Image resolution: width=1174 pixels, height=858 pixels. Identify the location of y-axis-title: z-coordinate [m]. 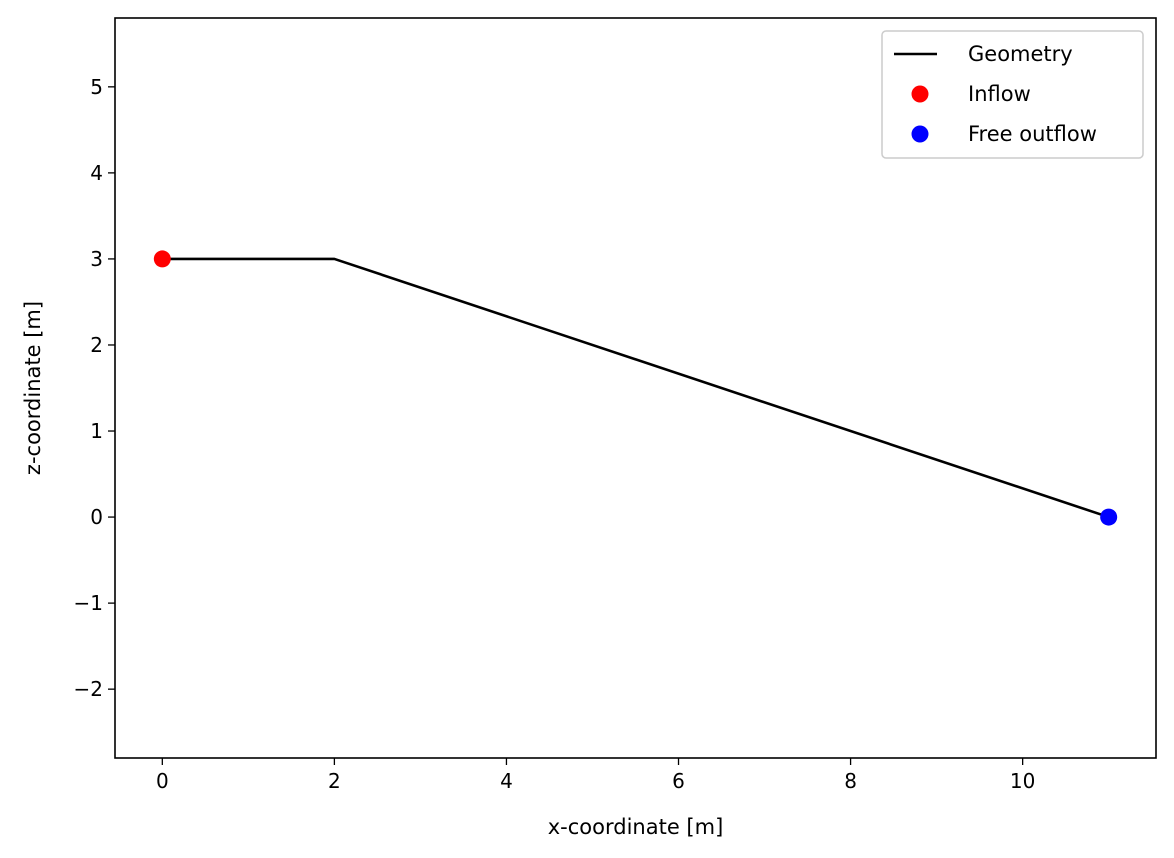
(33, 388).